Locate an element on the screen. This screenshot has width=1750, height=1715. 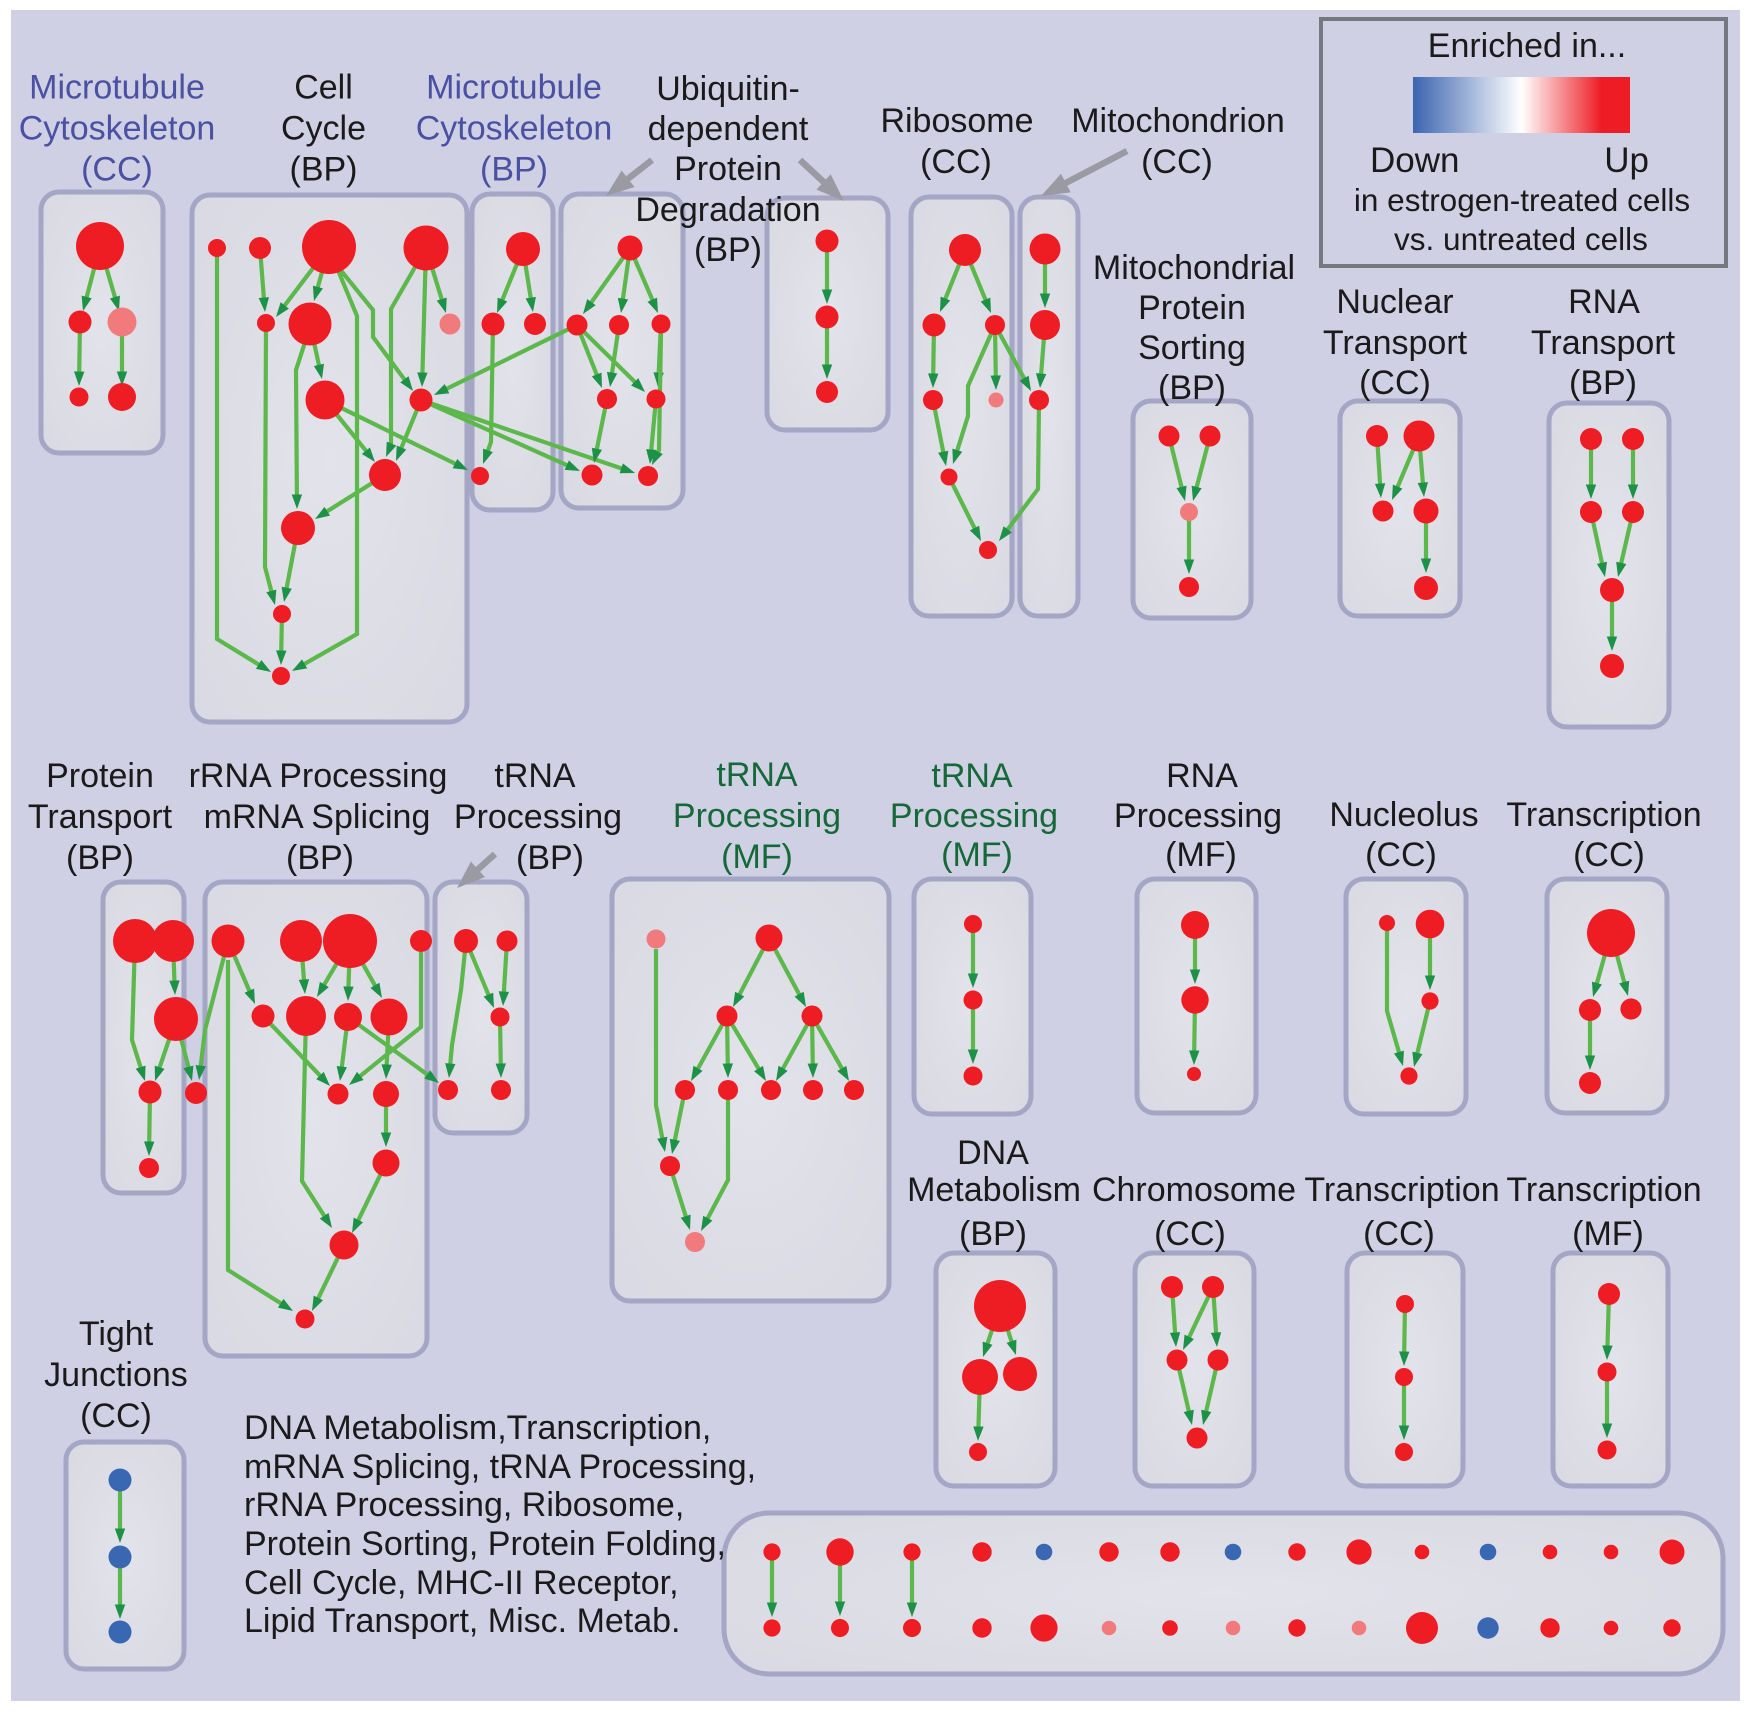
svg-text: Up is located at coordinates (1626, 160).